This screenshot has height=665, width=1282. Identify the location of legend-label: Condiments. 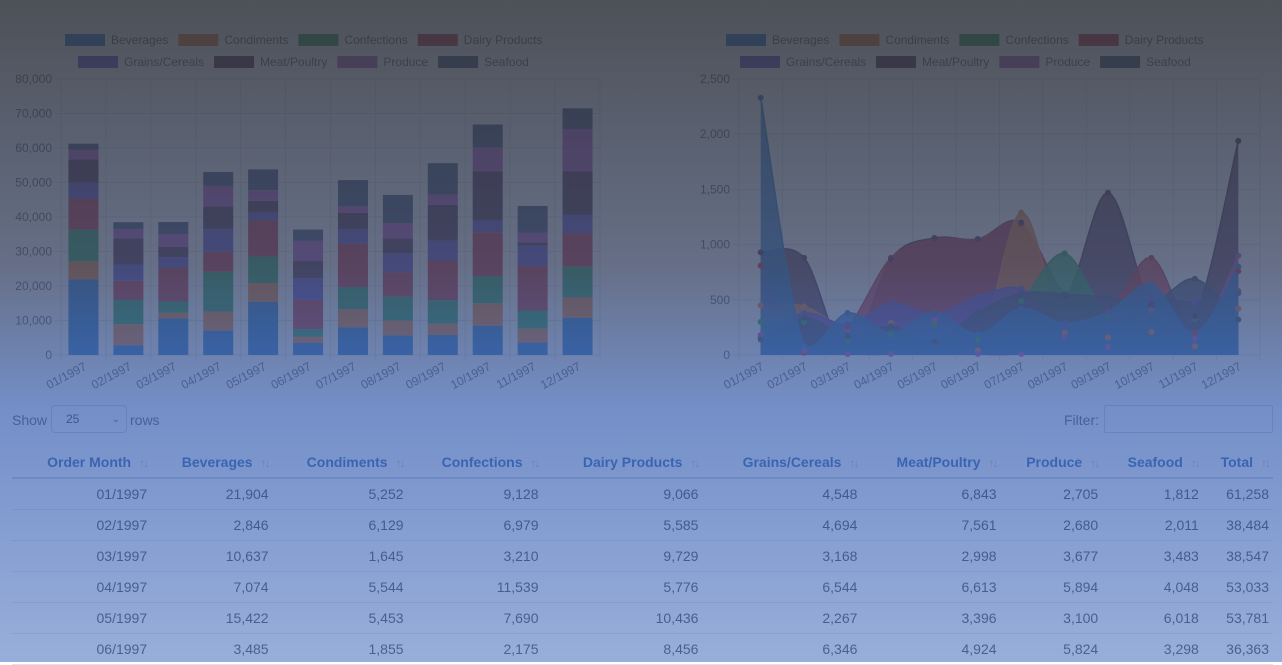
(256, 40).